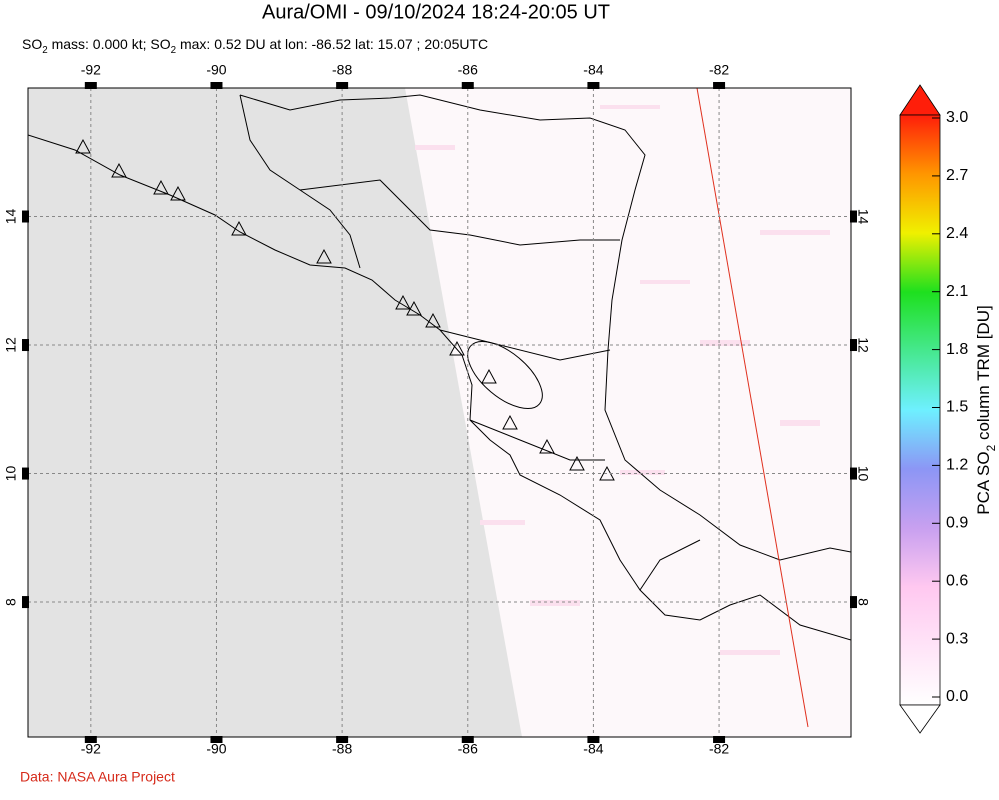  What do you see at coordinates (752, 408) in the screenshot?
I see `orbit-track` at bounding box center [752, 408].